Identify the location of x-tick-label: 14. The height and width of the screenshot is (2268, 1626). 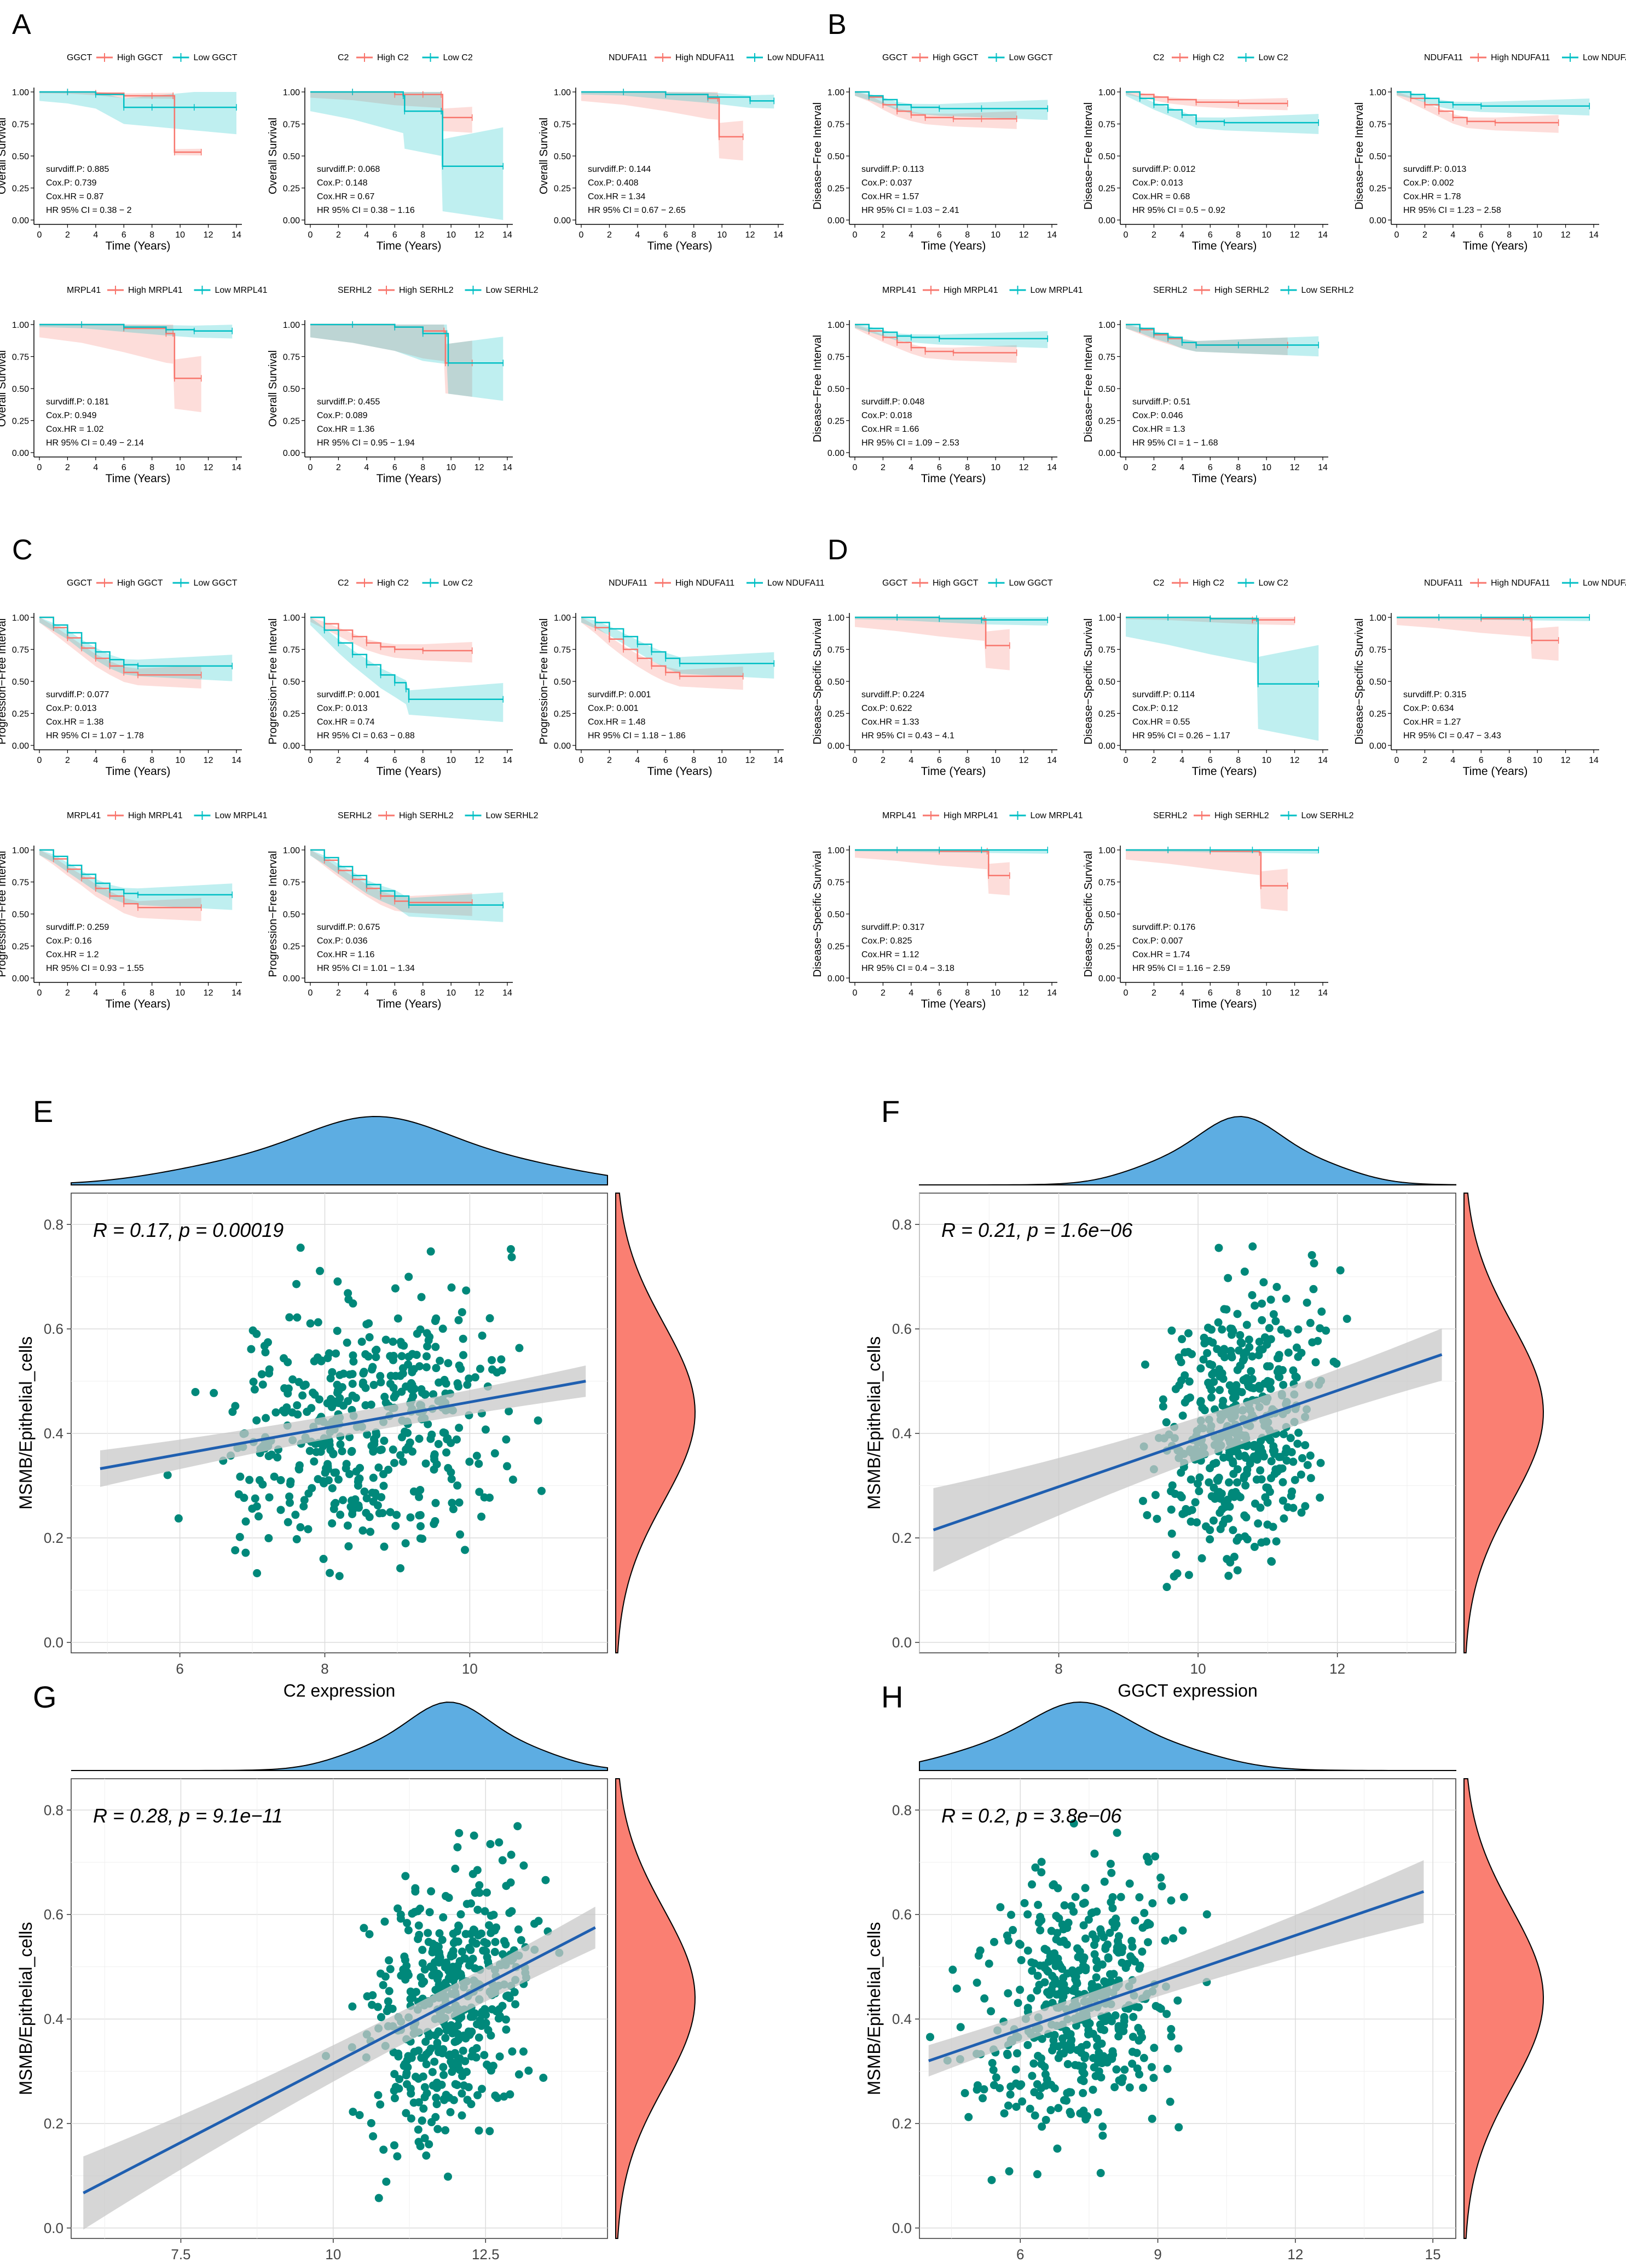
(1052, 760).